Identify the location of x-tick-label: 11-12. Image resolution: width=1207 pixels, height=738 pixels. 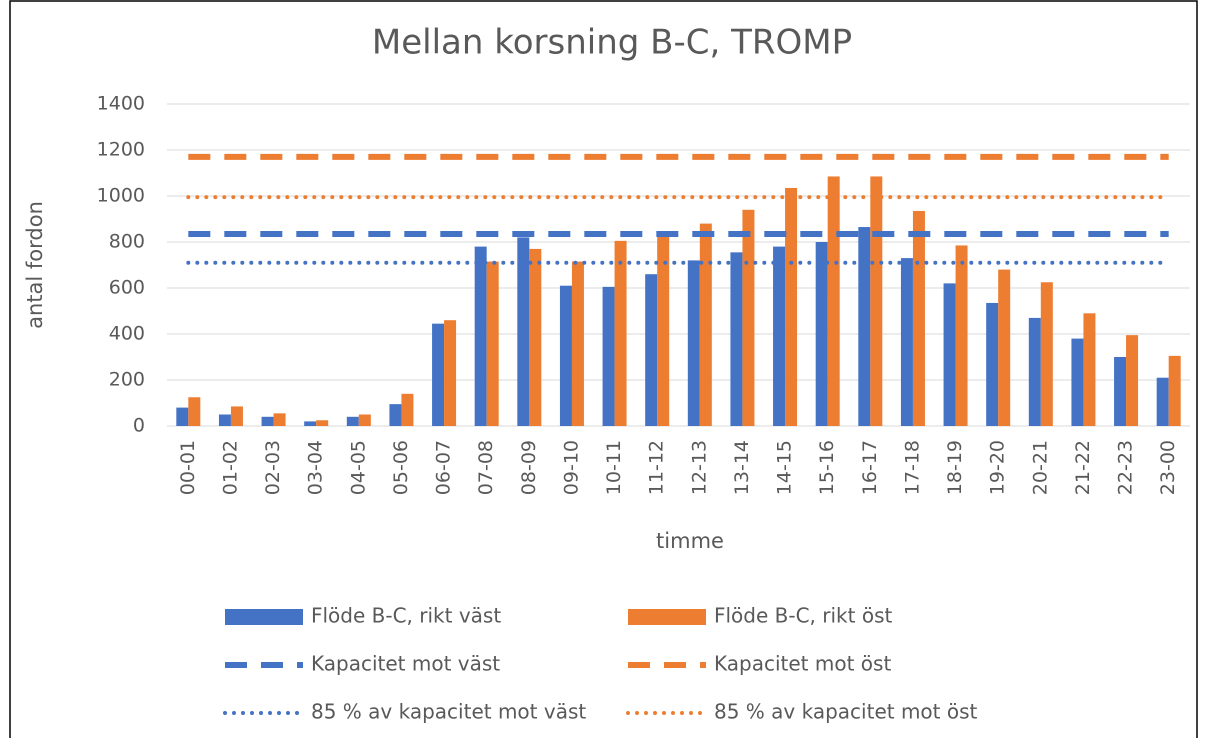
(657, 467).